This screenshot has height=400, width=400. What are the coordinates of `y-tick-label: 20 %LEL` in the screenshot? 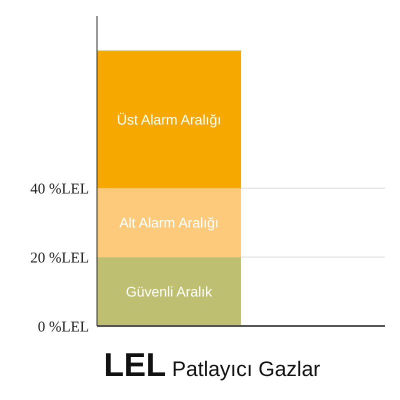 It's located at (59, 258).